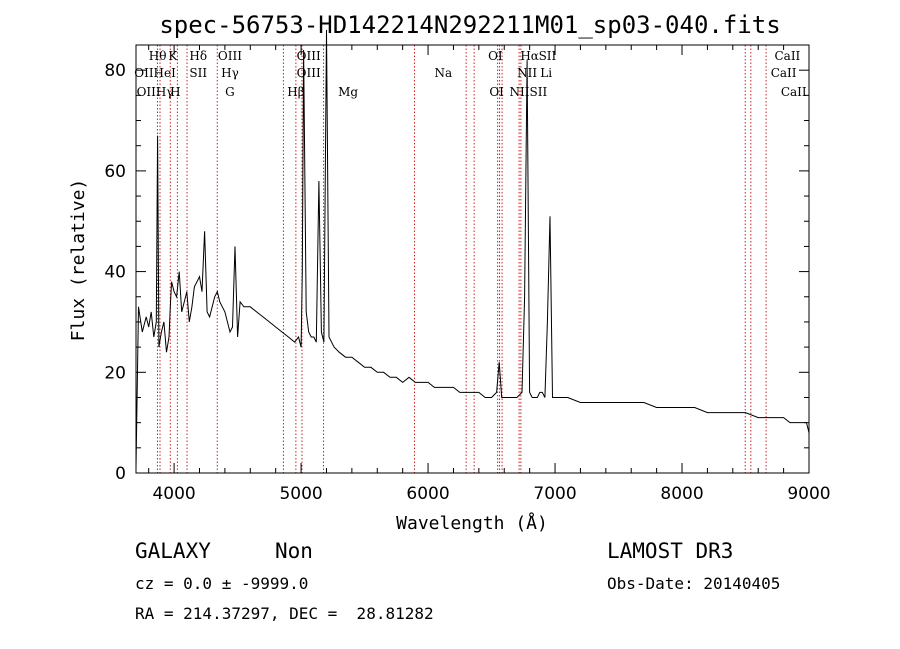  Describe the element at coordinates (115, 172) in the screenshot. I see `y-tick-label: 60` at that location.